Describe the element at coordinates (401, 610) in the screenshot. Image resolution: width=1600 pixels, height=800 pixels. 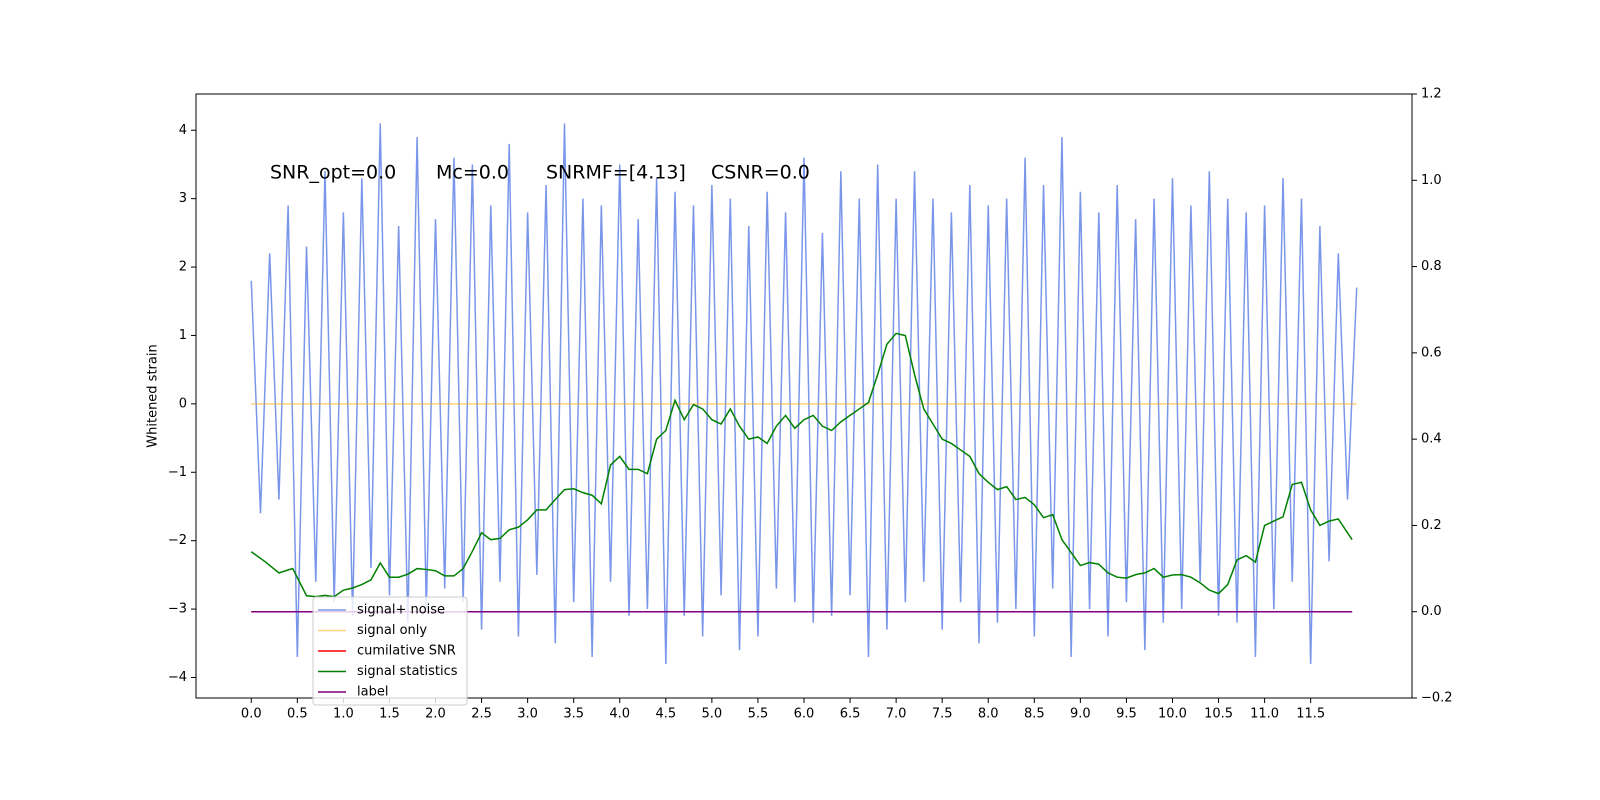
I see `legend-label: signal+ noise` at that location.